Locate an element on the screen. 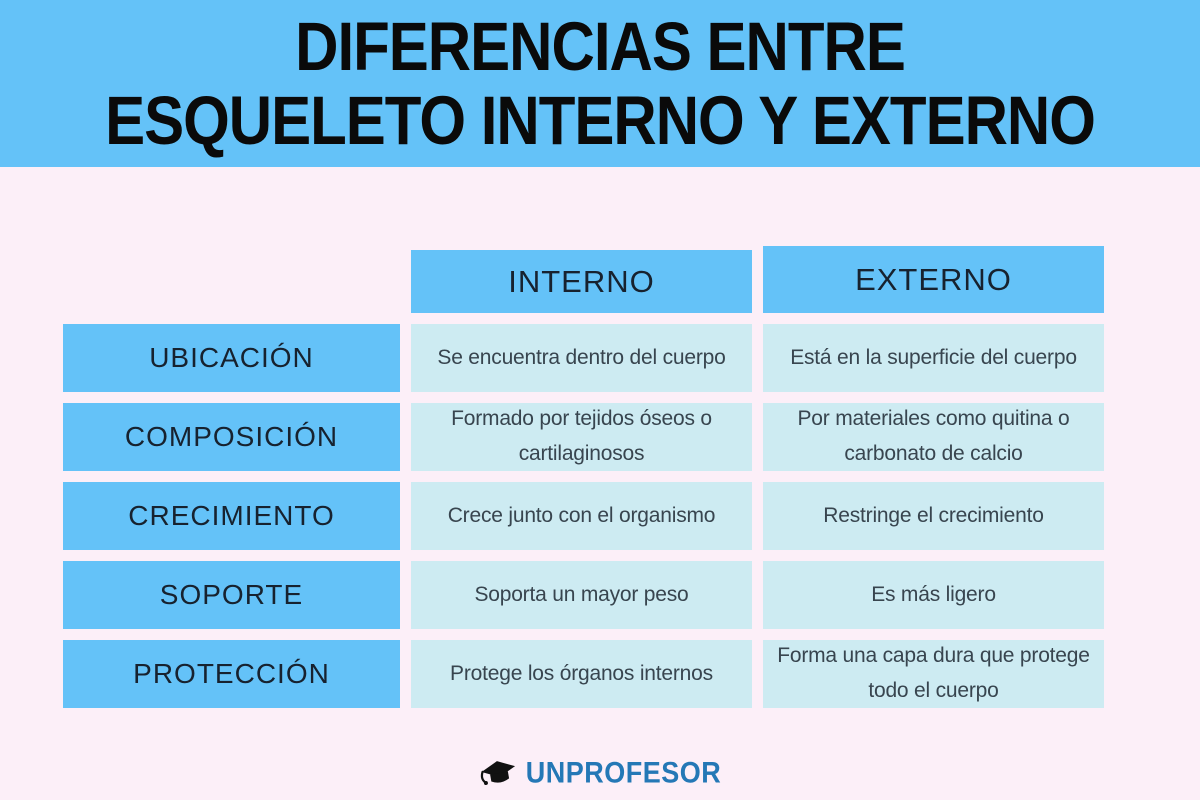  cell-ubicacion-interno: Se encuentra dentro del cuerpo is located at coordinates (581, 358).